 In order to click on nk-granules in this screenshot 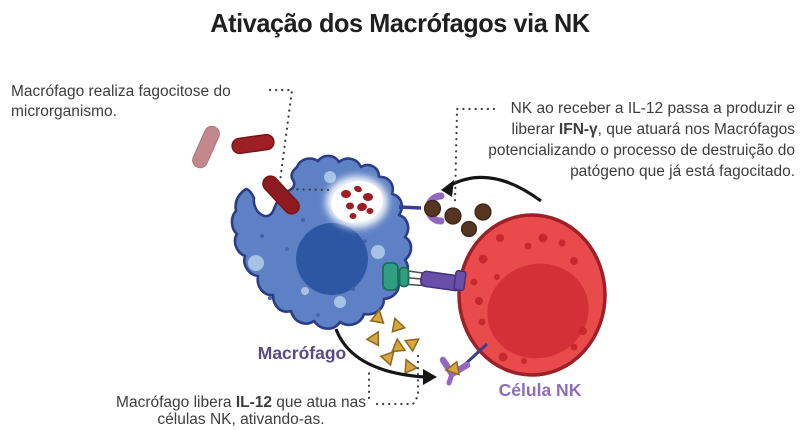, I will do `click(528, 298)`.